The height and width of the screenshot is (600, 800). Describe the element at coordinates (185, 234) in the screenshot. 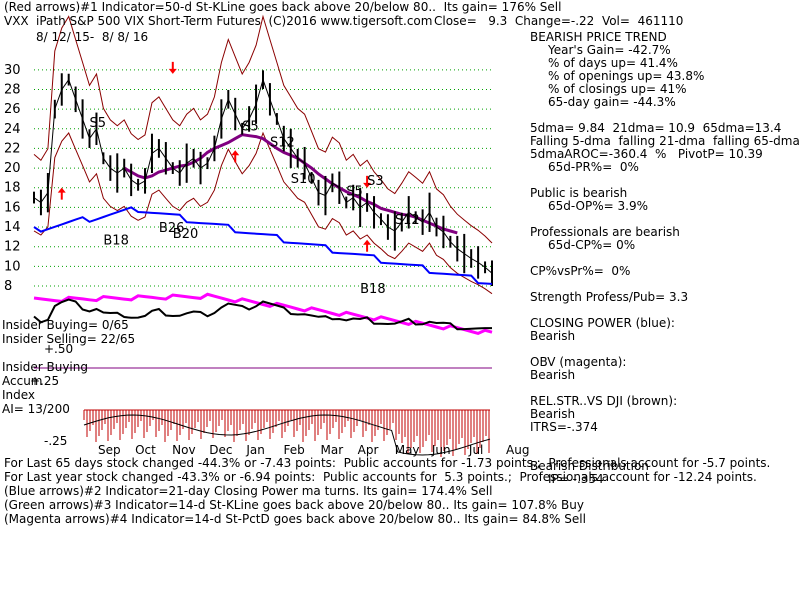

I see `annotation-label: B20` at that location.